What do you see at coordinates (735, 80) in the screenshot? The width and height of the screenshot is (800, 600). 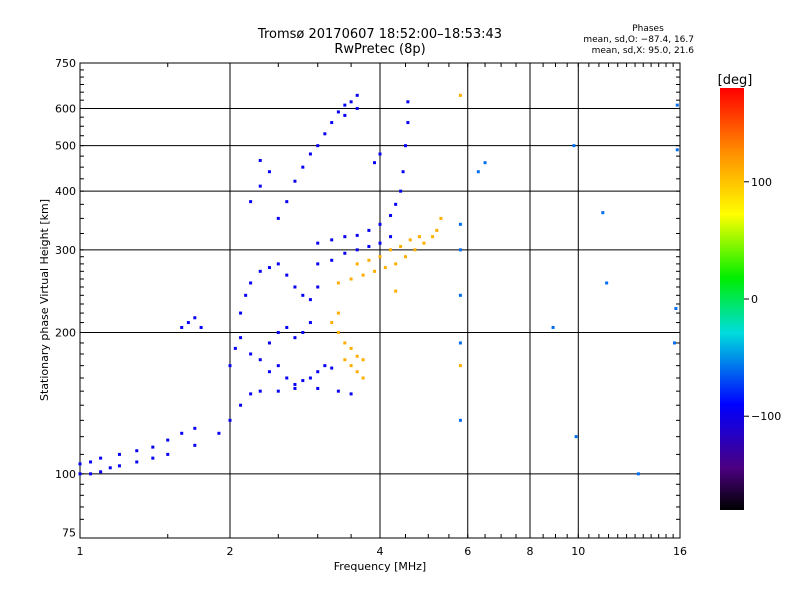 I see `colorbar-label: [deg]` at bounding box center [735, 80].